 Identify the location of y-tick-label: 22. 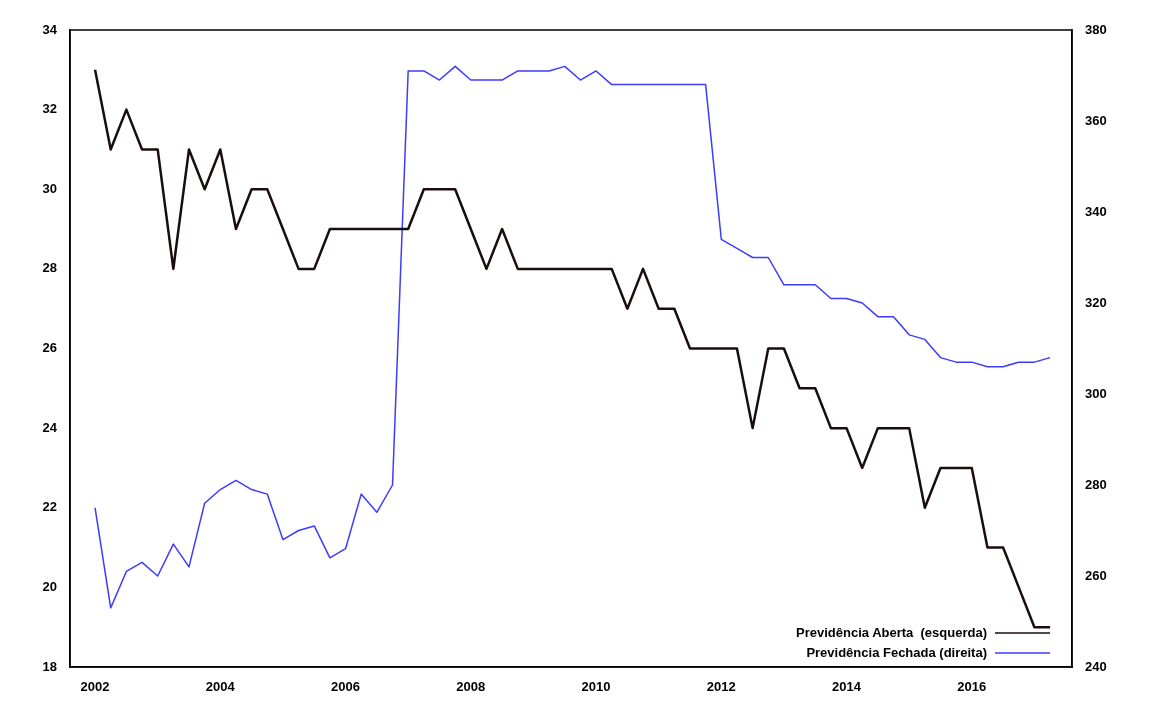
(49, 507).